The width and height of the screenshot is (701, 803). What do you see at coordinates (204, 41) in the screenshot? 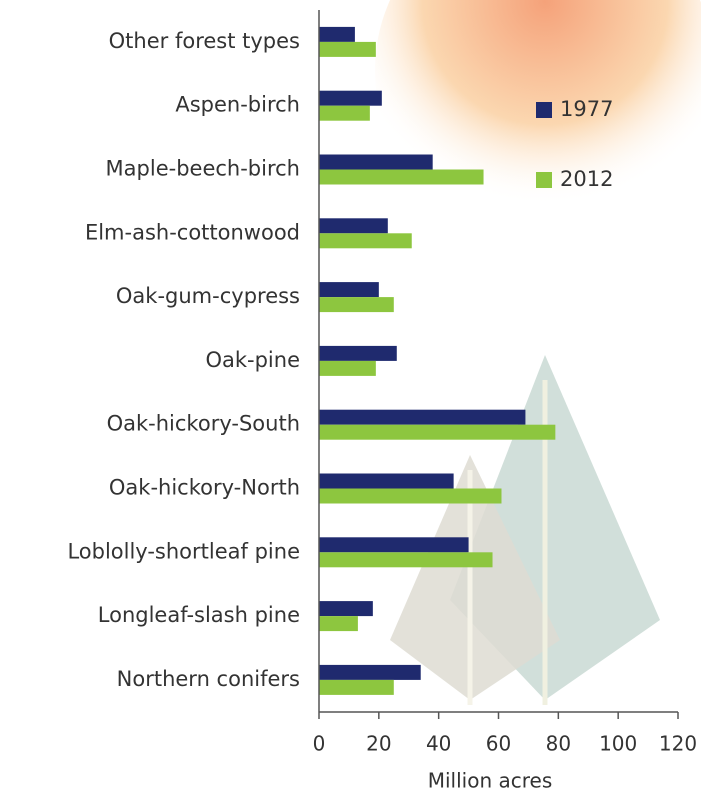
I see `y-tick-label: Other forest types` at bounding box center [204, 41].